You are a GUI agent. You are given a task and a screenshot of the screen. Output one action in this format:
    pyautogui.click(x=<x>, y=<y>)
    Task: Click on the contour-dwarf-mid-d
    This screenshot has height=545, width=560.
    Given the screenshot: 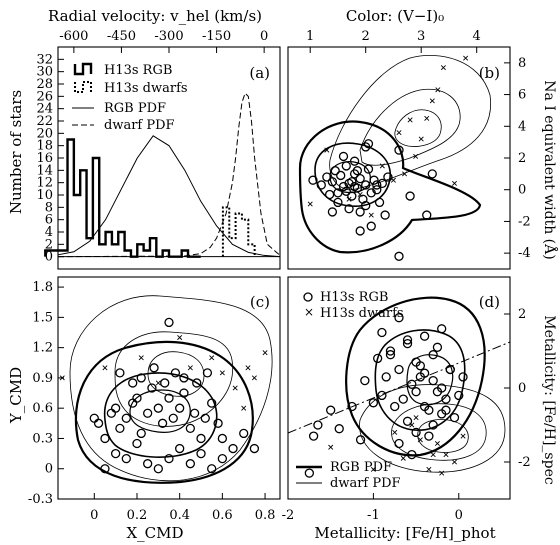 What is the action you would take?
    pyautogui.click(x=439, y=432)
    